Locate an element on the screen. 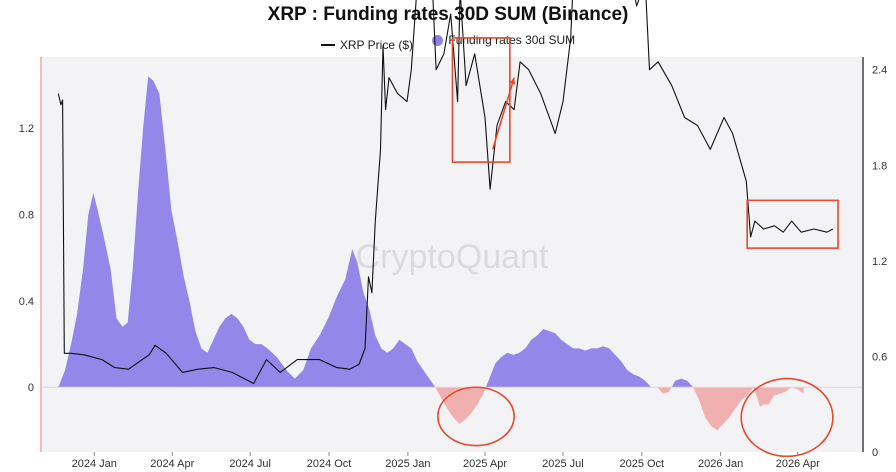 This screenshot has height=472, width=896. legend-item-price: XRP Price ($) is located at coordinates (367, 44).